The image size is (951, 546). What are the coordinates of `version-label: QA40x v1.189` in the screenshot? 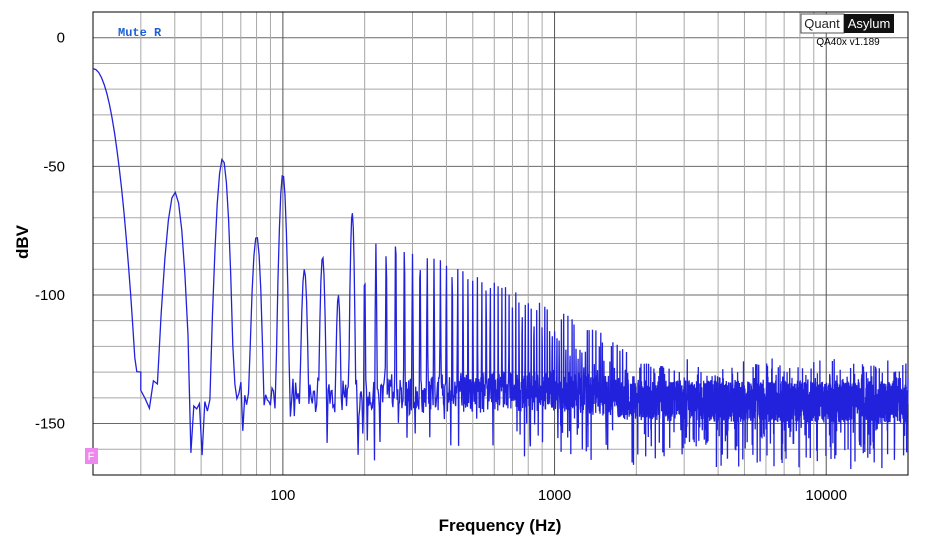 It's located at (848, 42).